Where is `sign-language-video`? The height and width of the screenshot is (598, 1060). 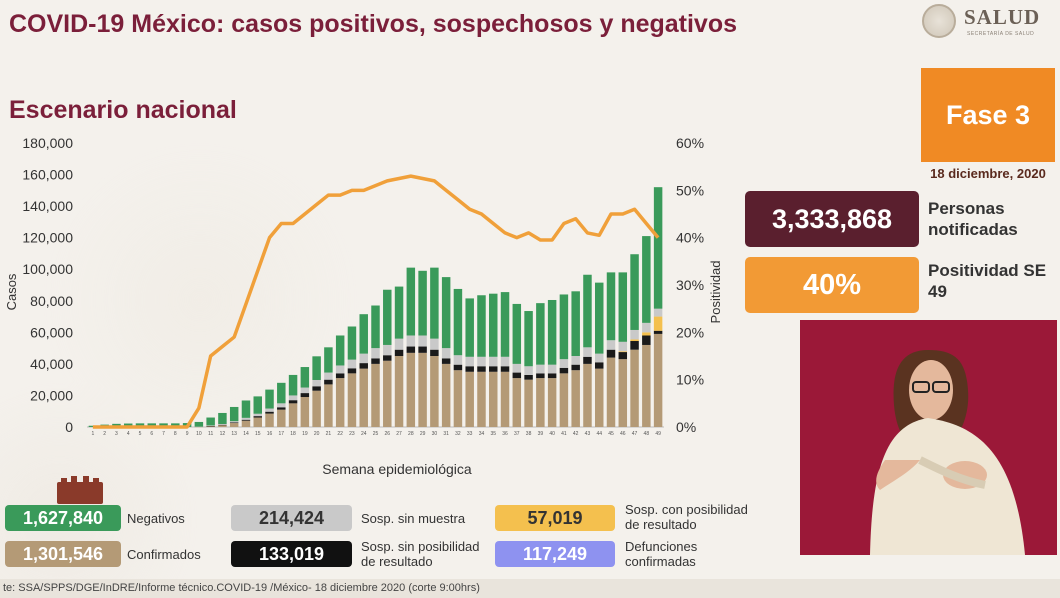 sign-language-video is located at coordinates (928, 437).